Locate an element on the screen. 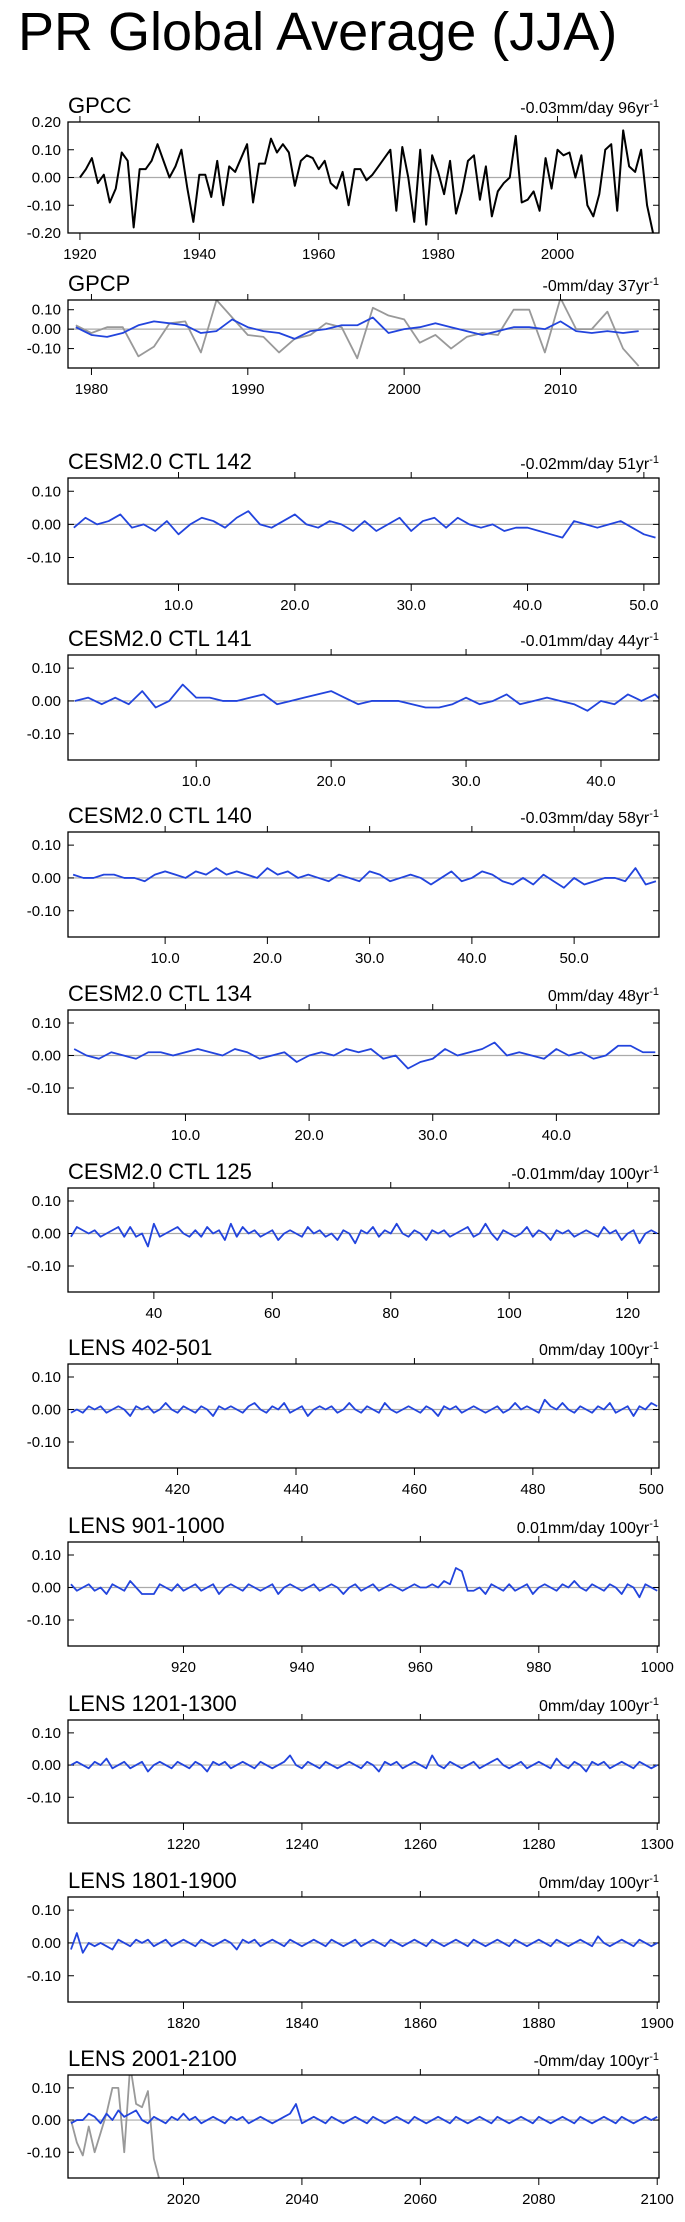 This screenshot has width=685, height=2222. x-tick-label: 420 is located at coordinates (177, 1489).